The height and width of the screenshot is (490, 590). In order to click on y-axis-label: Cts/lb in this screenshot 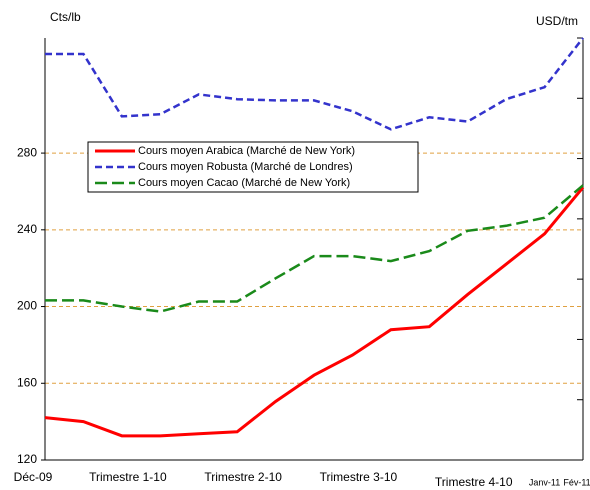, I will do `click(65, 17)`.